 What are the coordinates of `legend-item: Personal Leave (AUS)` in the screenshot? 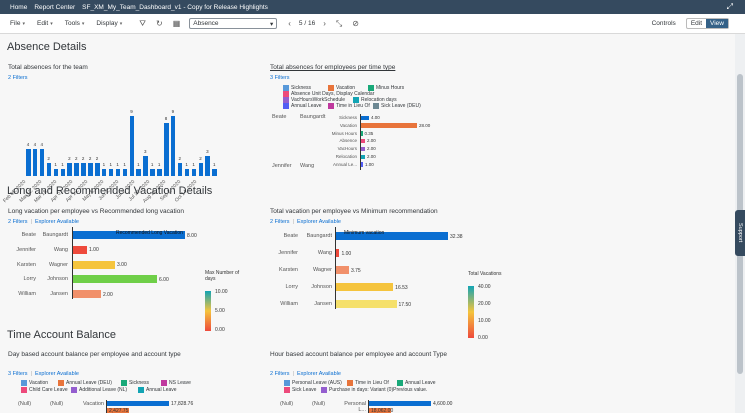 It's located at (313, 383).